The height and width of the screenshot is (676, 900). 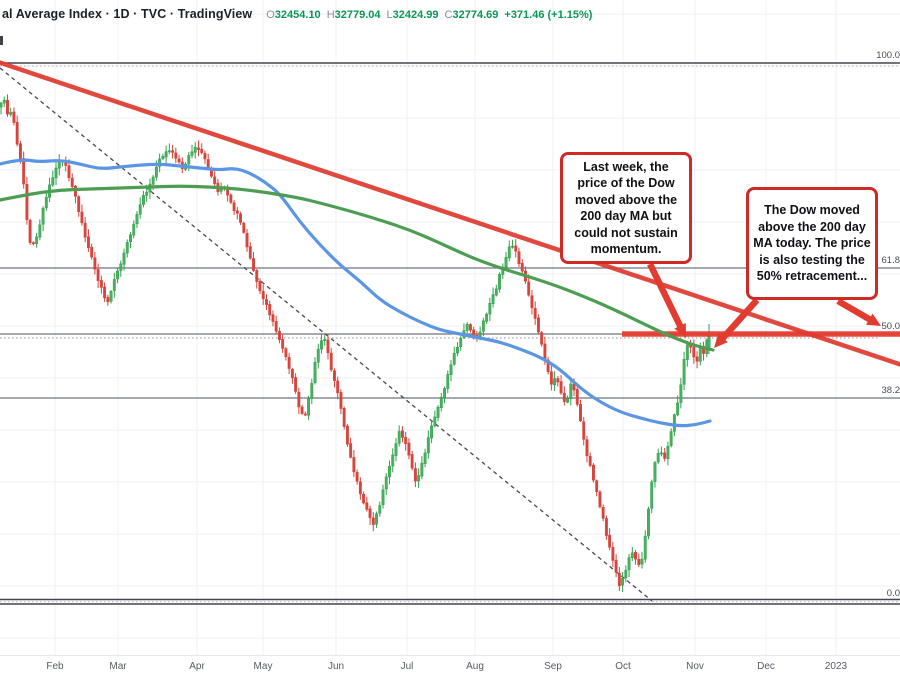 I want to click on fib-level-label: 38.2, so click(x=890, y=390).